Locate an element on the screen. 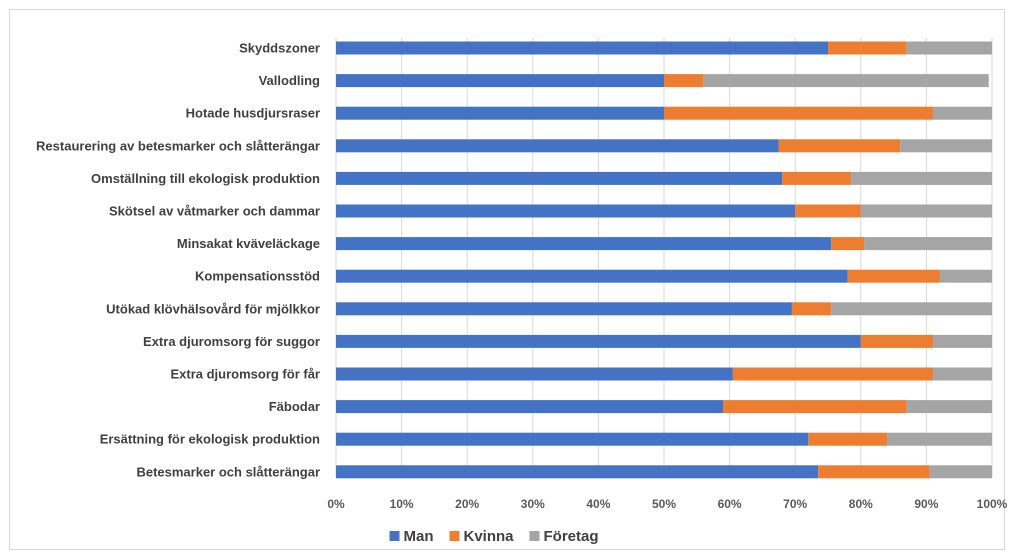  category-label: Skyddszoner is located at coordinates (279, 48).